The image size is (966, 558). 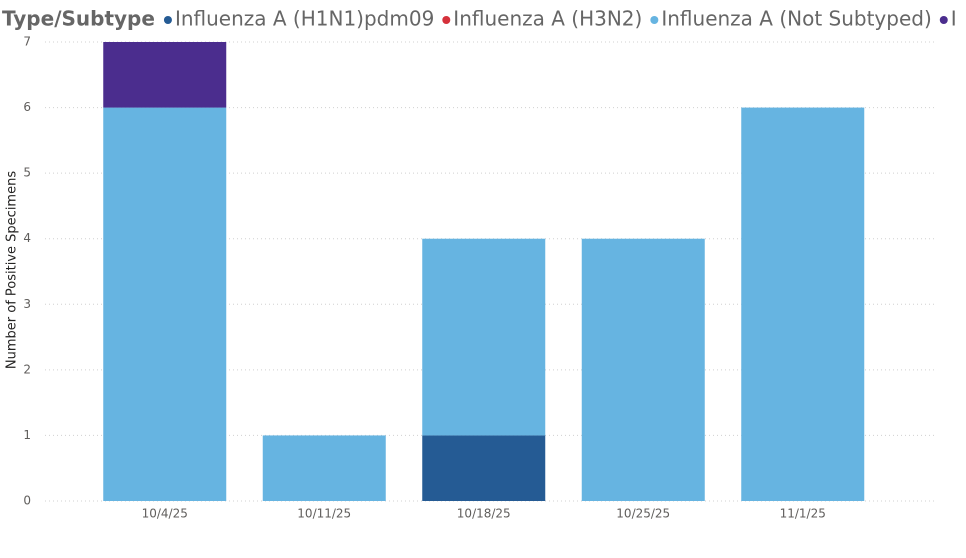 What do you see at coordinates (27, 435) in the screenshot?
I see `y-tick-label: 1` at bounding box center [27, 435].